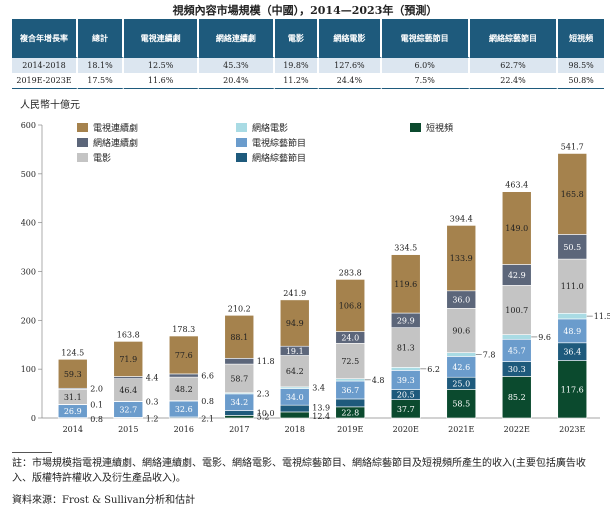  Describe the element at coordinates (406, 395) in the screenshot. I see `bar-value-label: 20.5` at that location.